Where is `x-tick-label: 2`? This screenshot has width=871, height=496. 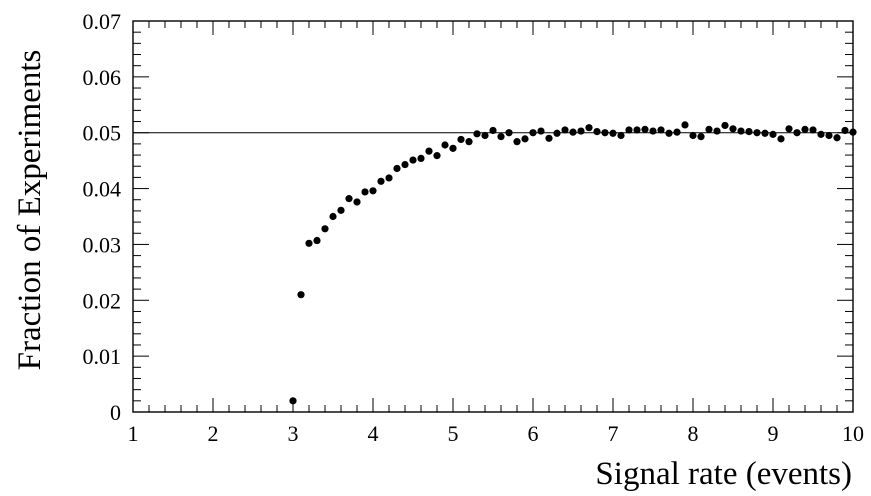
x-tick-label: 2 is located at coordinates (213, 433).